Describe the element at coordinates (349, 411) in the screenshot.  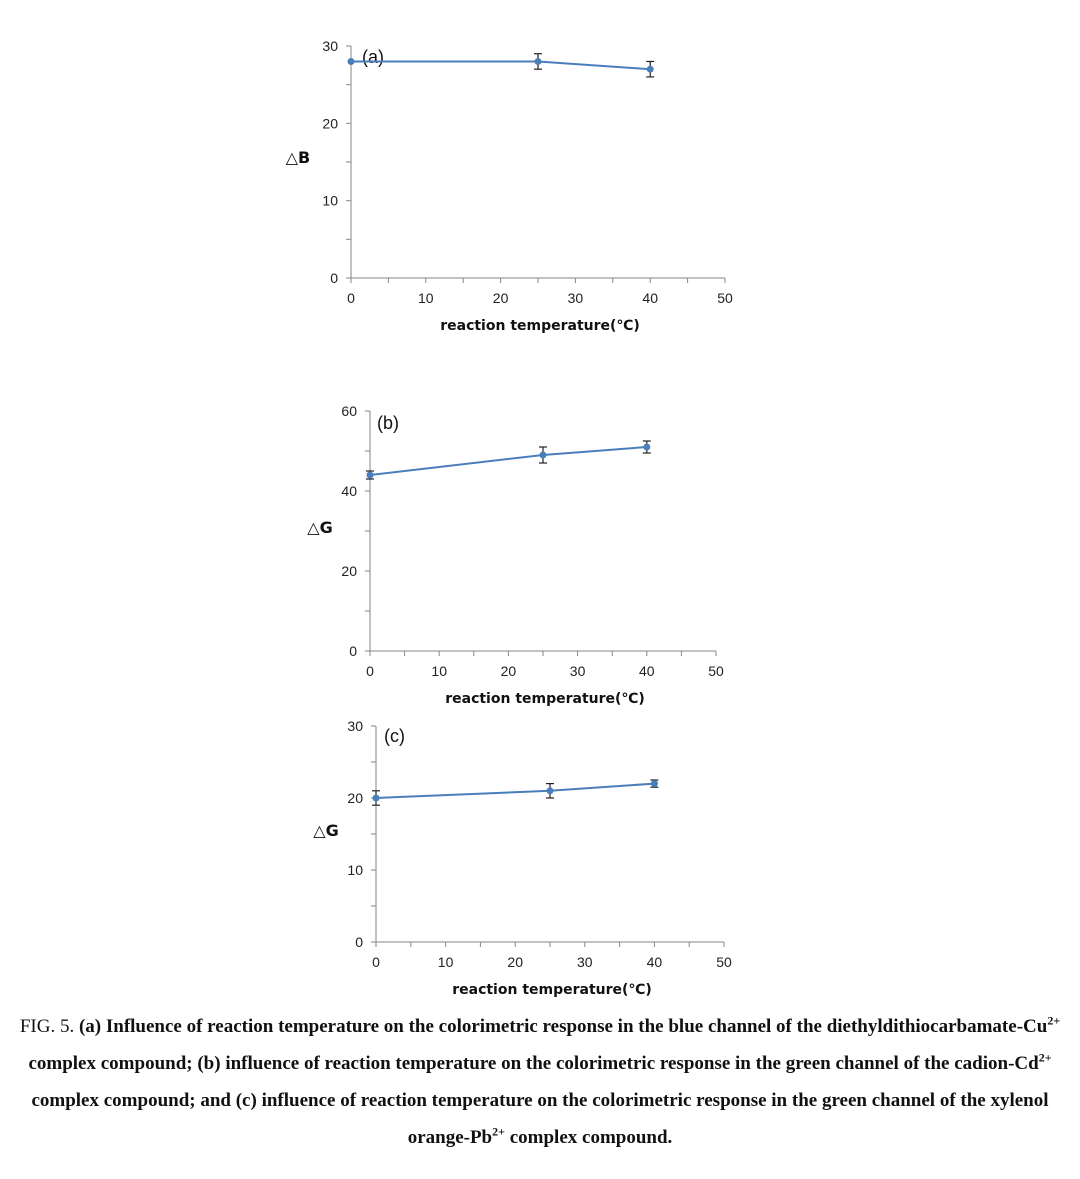
I see `y-tick-label: 60` at that location.